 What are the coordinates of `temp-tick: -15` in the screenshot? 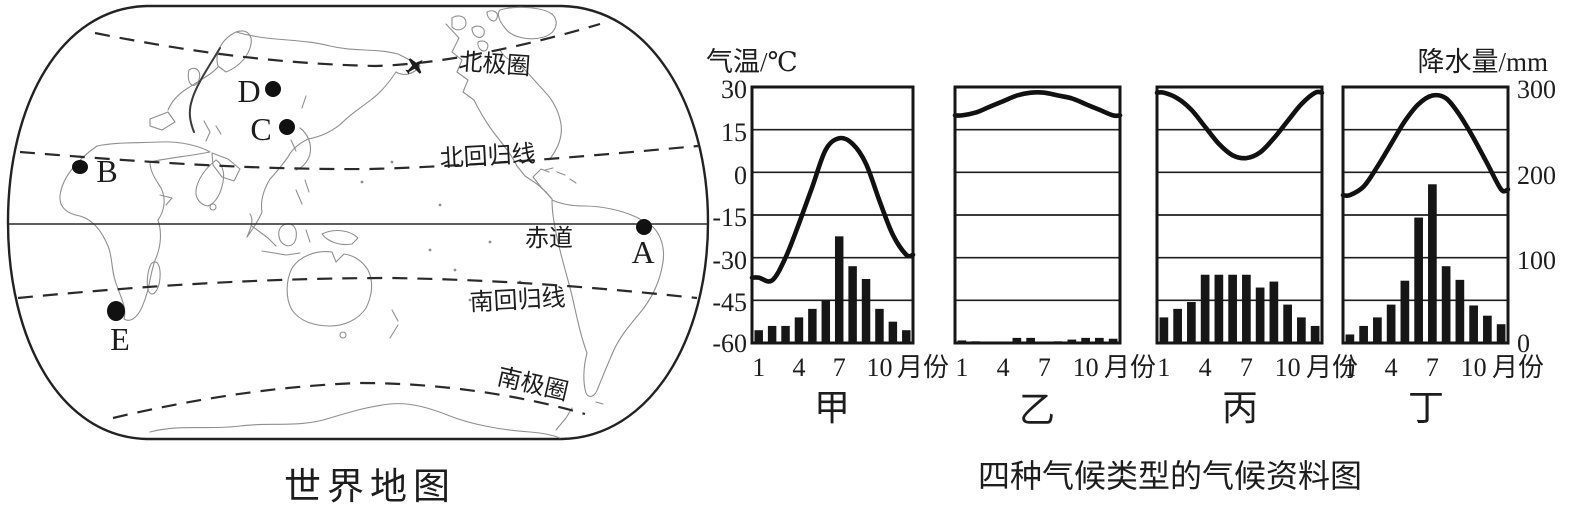 It's located at (729, 217).